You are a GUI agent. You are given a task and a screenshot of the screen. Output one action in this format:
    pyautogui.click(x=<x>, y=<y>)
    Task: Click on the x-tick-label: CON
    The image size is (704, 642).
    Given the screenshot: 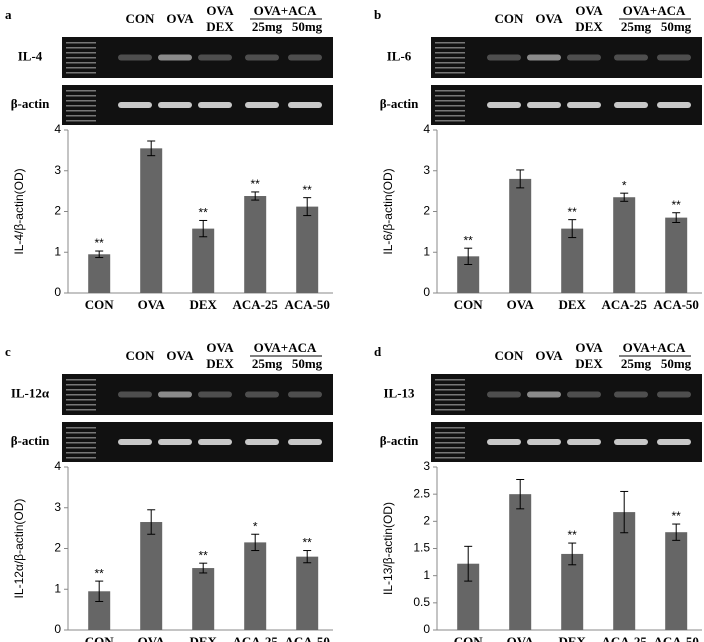 What is the action you would take?
    pyautogui.click(x=100, y=304)
    